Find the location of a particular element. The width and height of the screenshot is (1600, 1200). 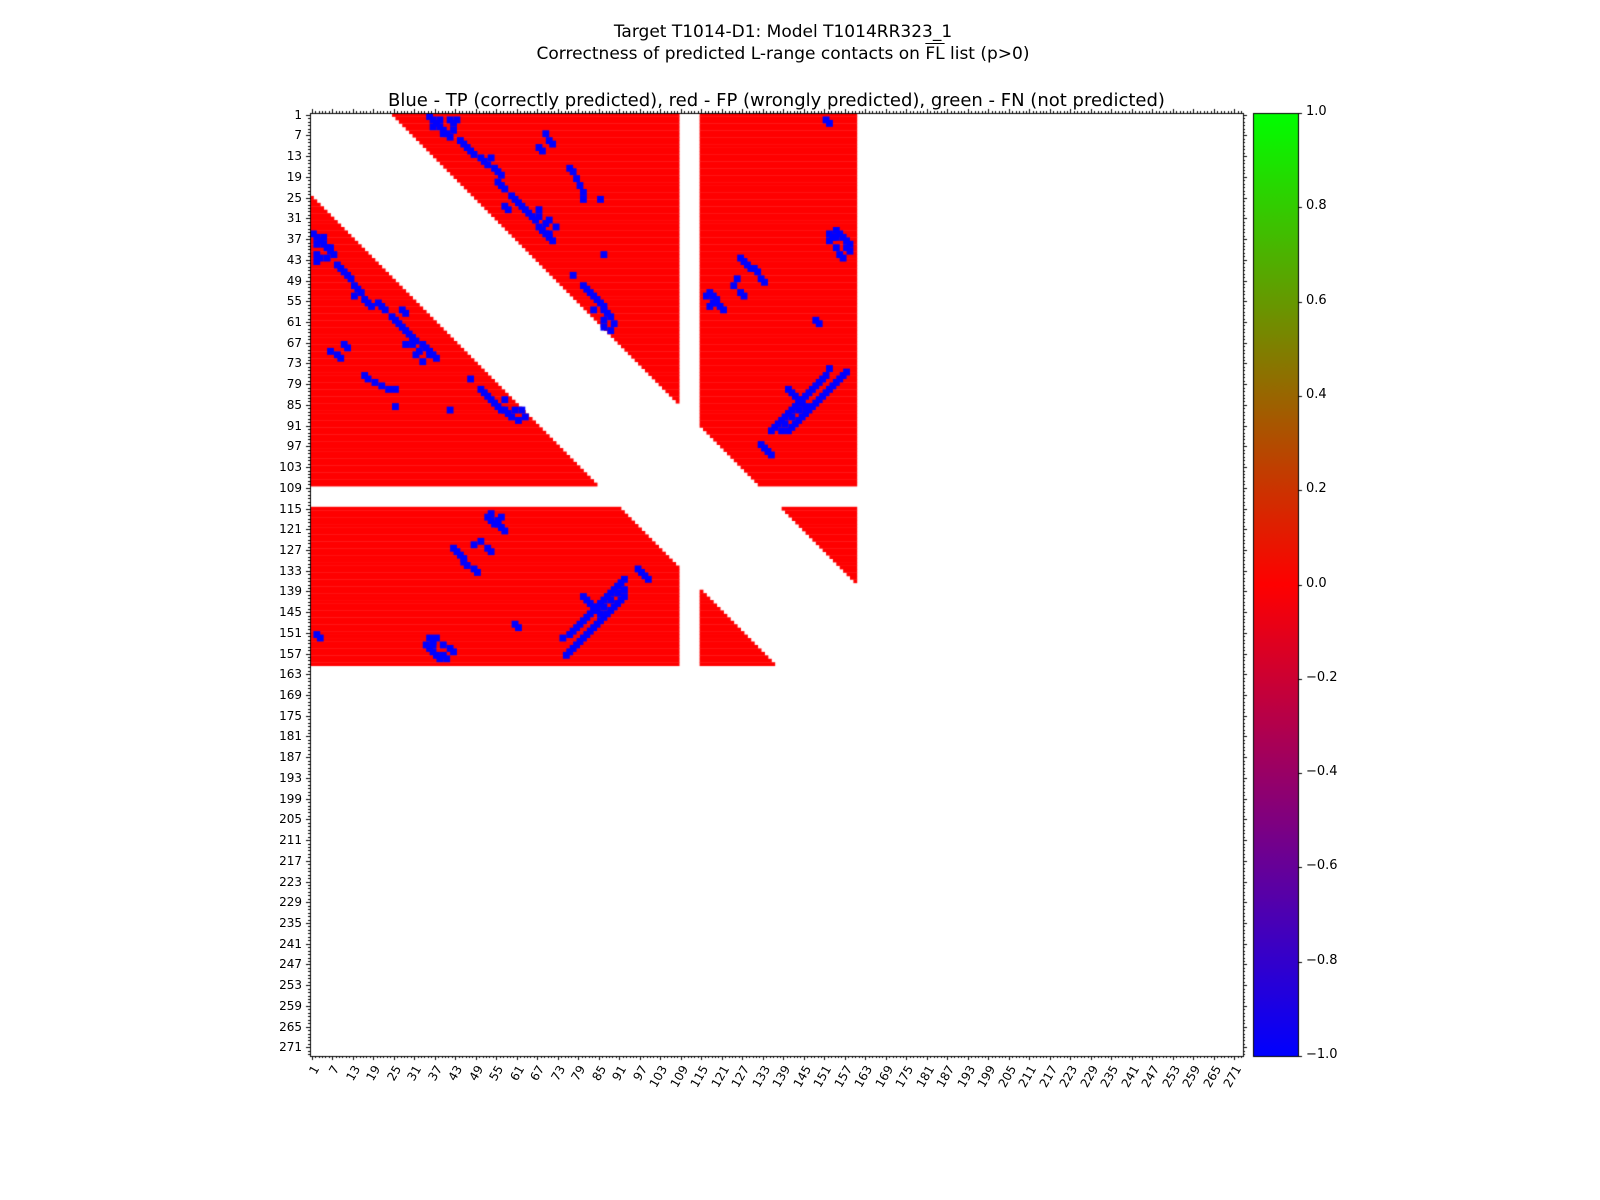

y-tick-label: 199 is located at coordinates (290, 798).